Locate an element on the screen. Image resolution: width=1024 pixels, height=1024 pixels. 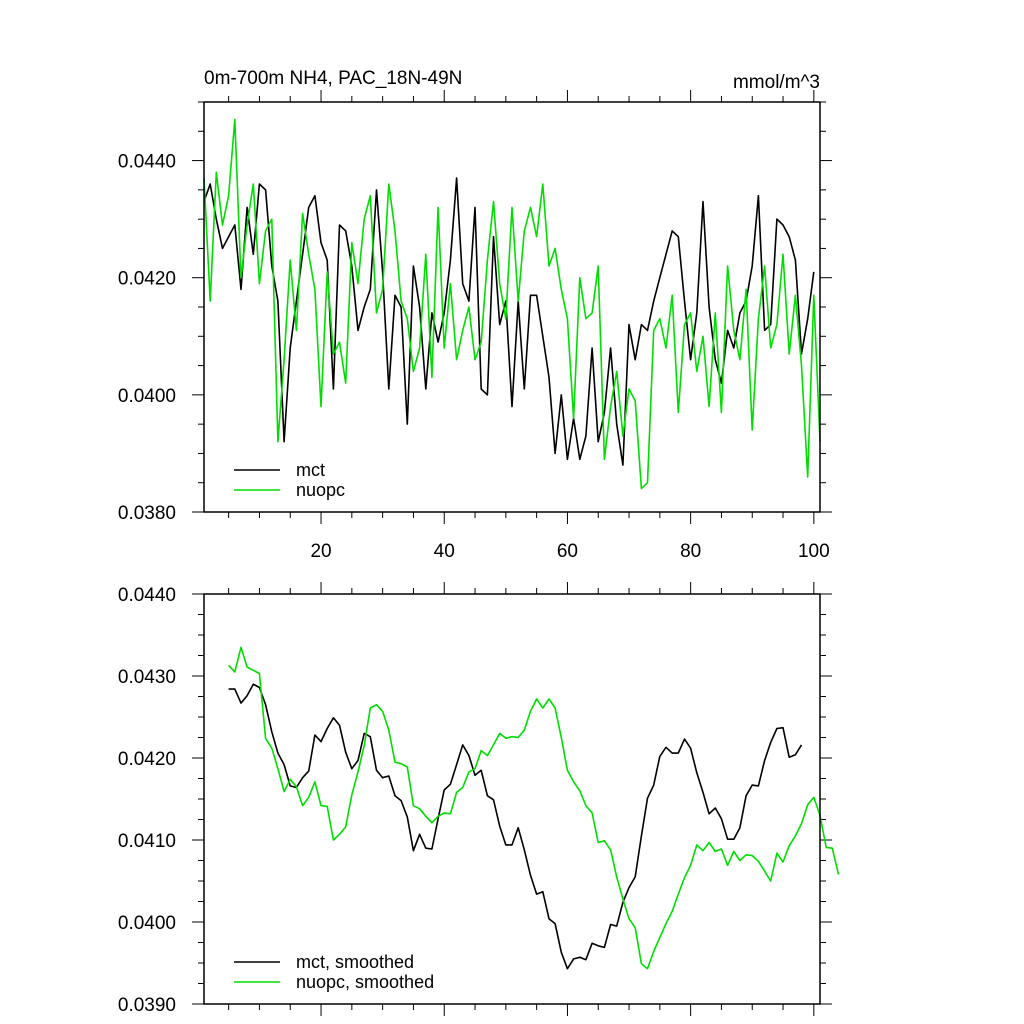
x-tick-label: 40 is located at coordinates (444, 551).